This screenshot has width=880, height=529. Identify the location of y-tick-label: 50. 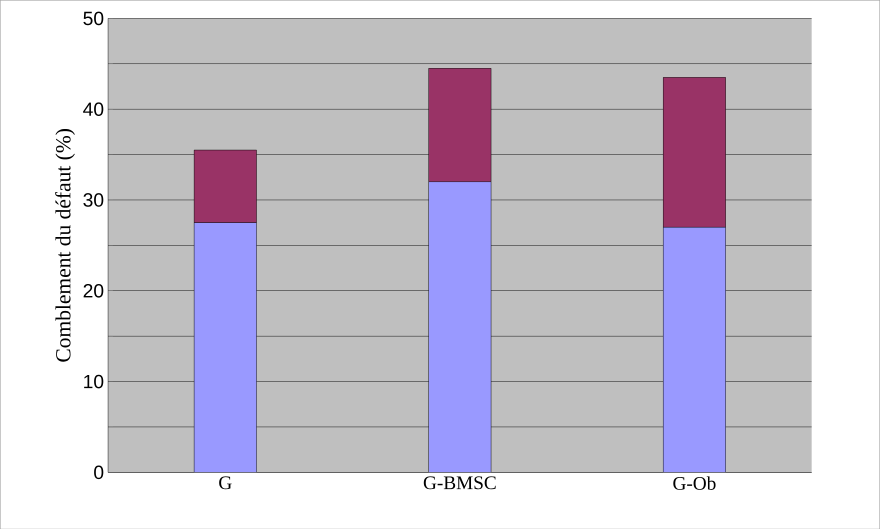
(93, 18).